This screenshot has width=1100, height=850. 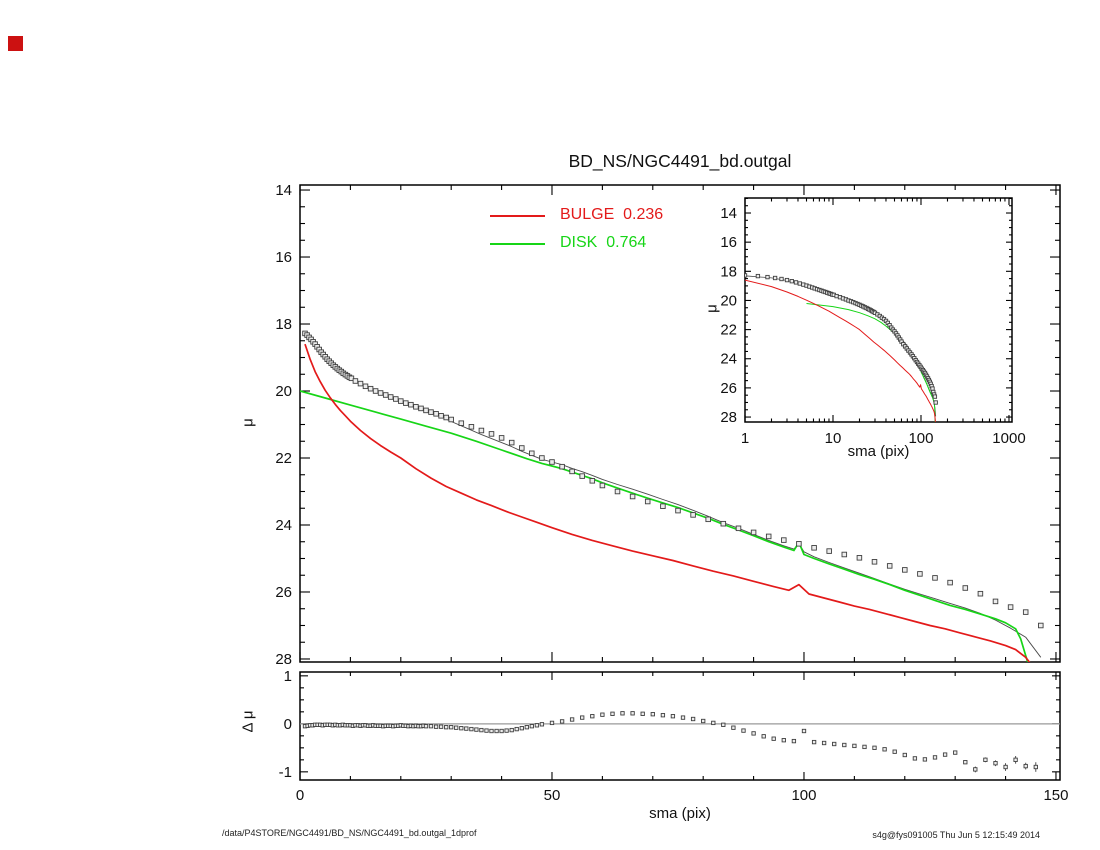 What do you see at coordinates (552, 795) in the screenshot?
I see `svg-text: 50` at bounding box center [552, 795].